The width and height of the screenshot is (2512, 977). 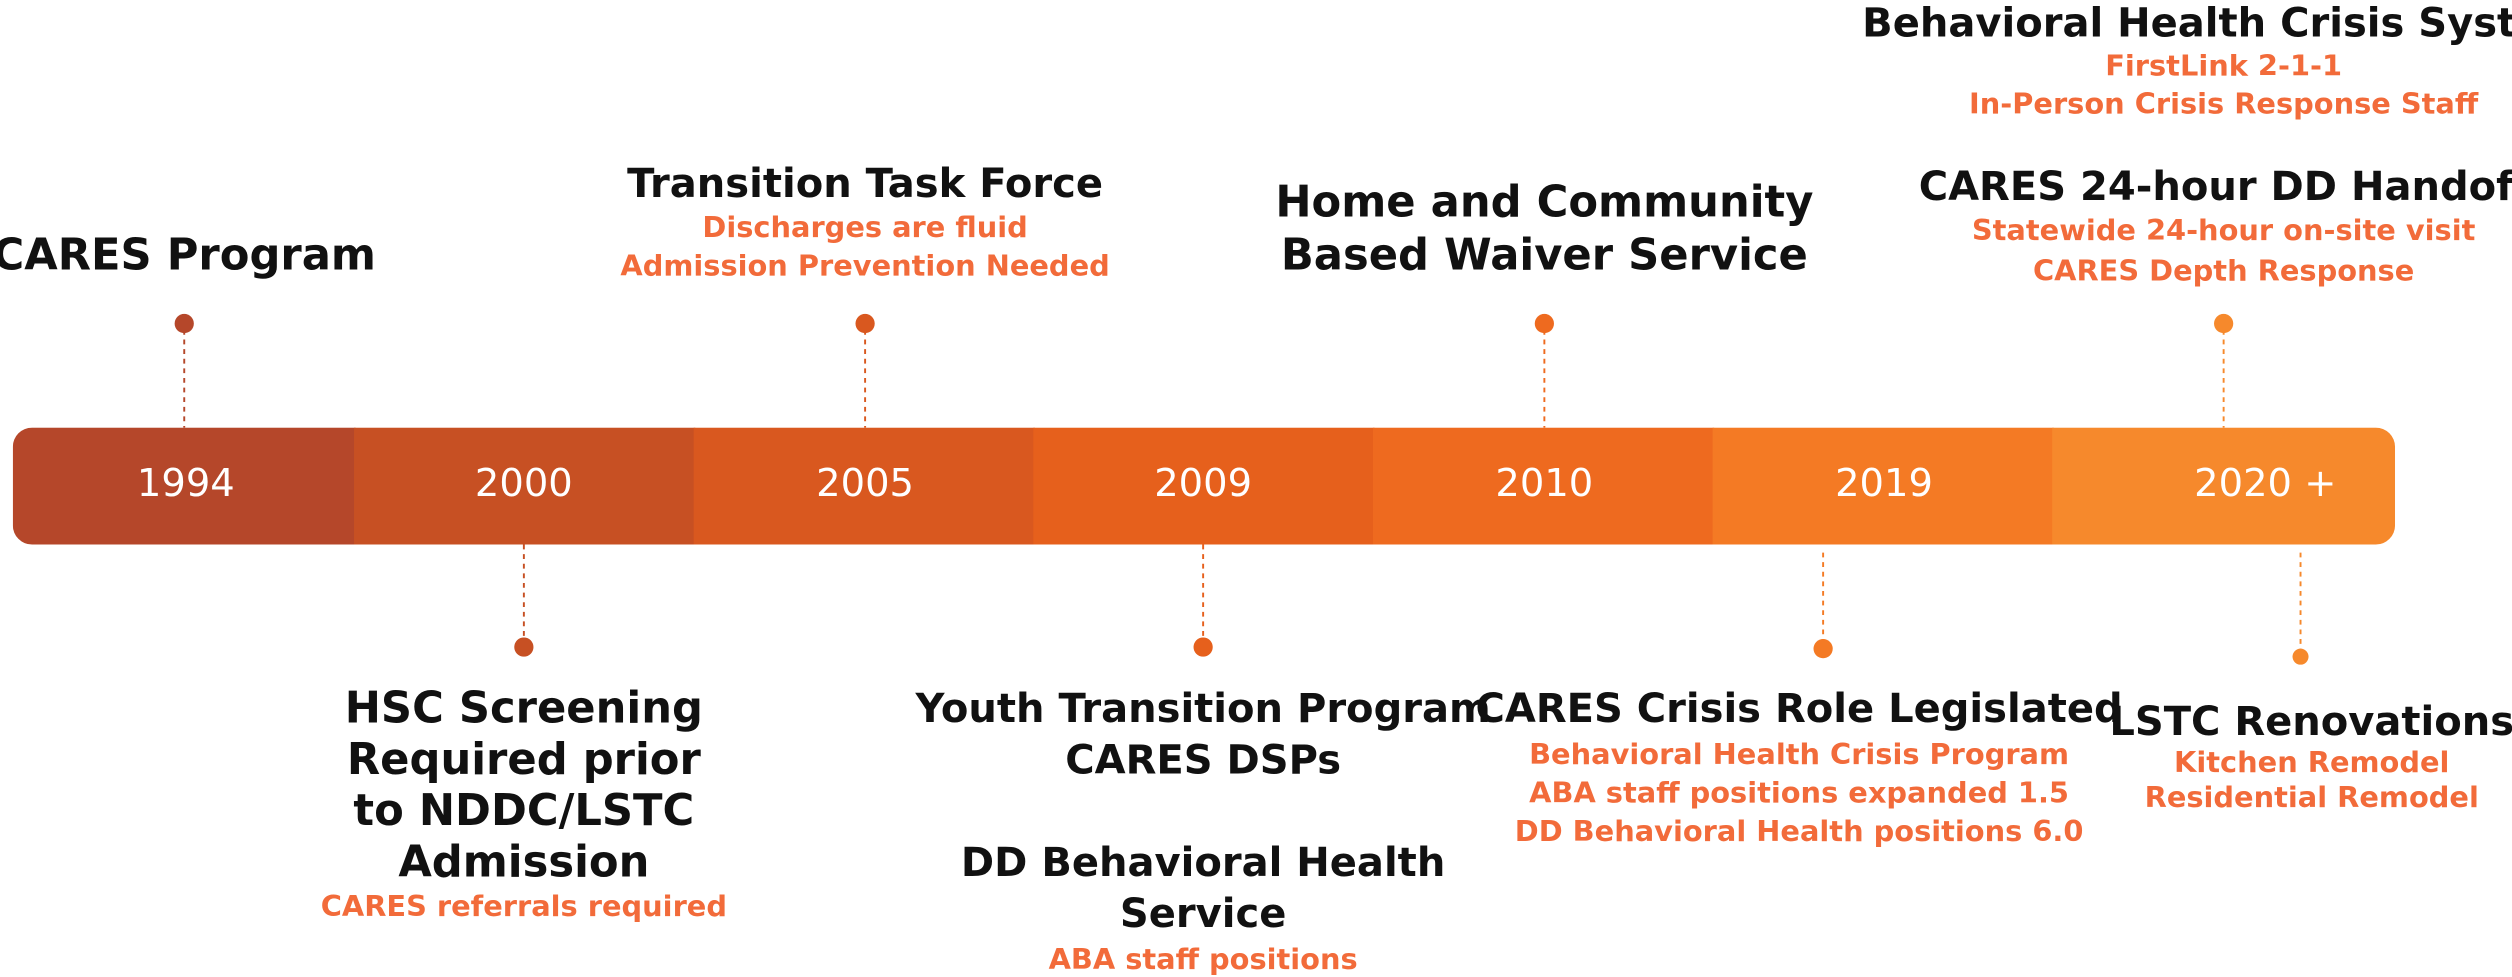 I want to click on event-detail: ABA staff positions expanded 1.5, so click(x=1799, y=792).